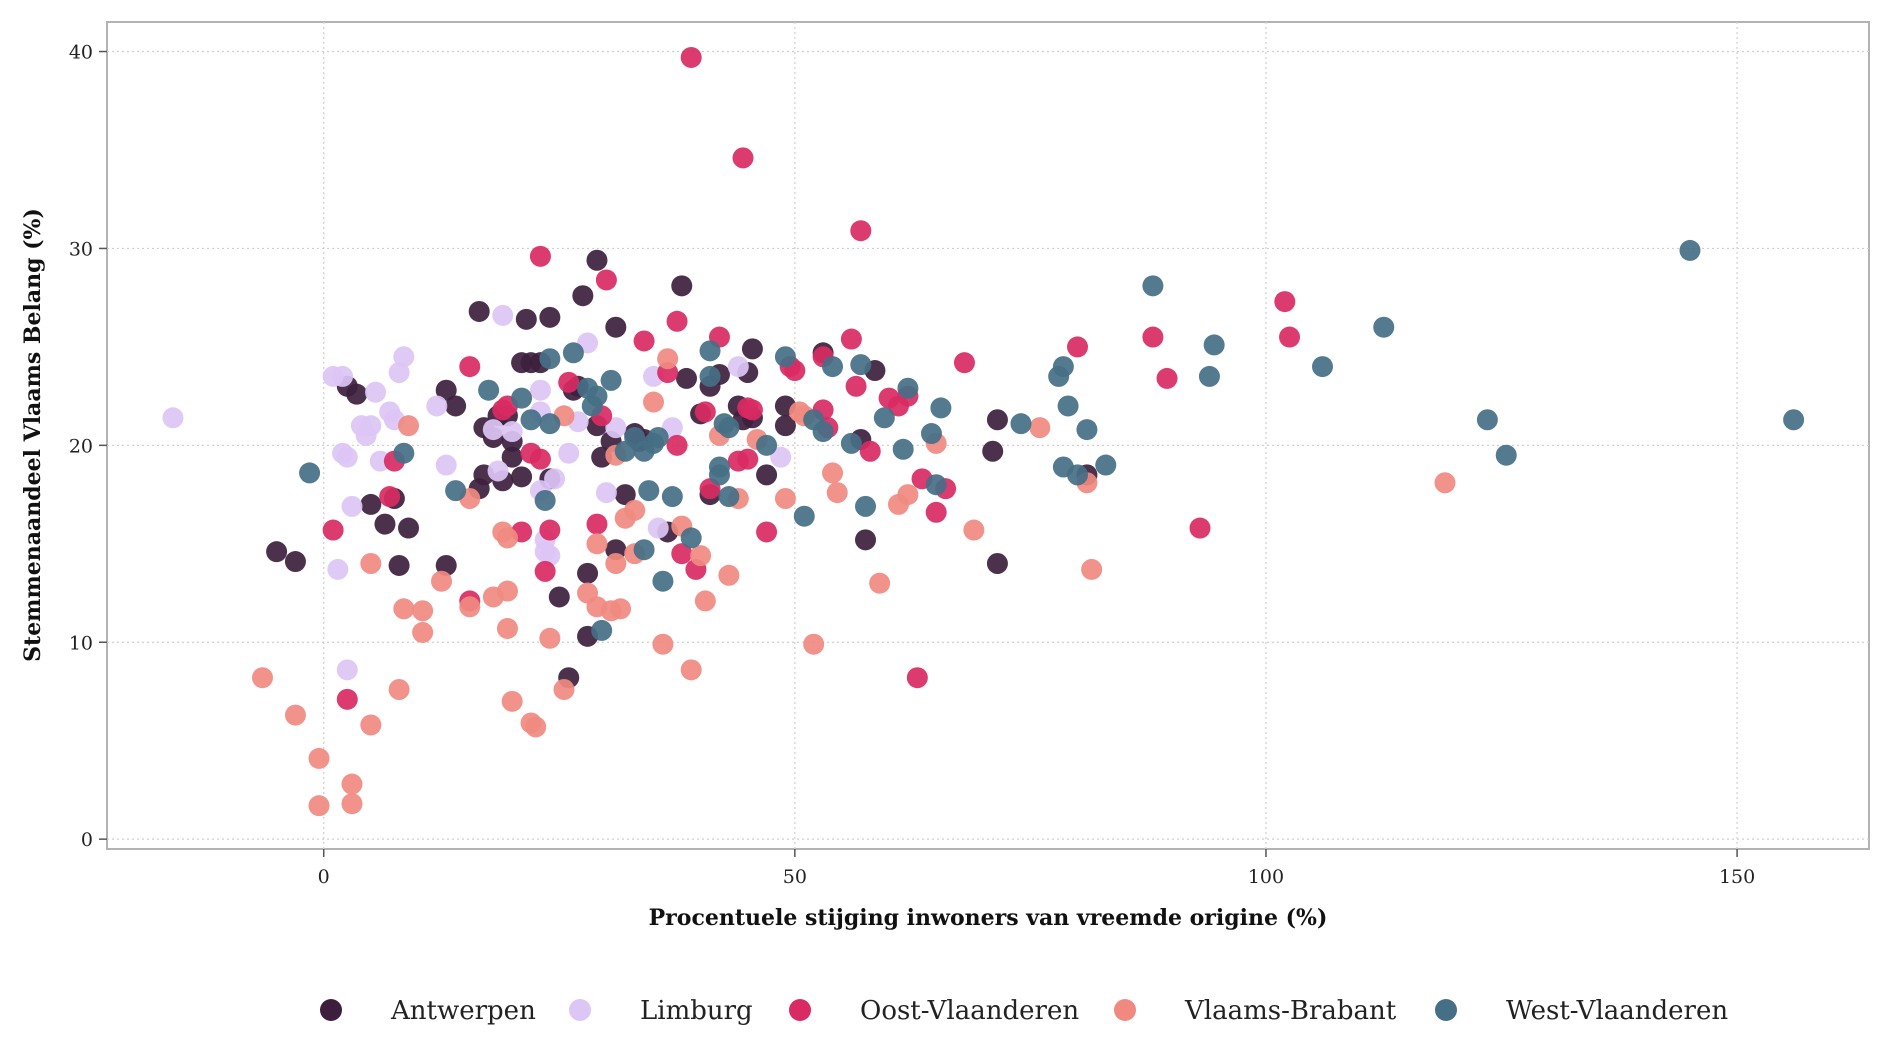  Describe the element at coordinates (81, 643) in the screenshot. I see `y-tick-label: 10` at that location.